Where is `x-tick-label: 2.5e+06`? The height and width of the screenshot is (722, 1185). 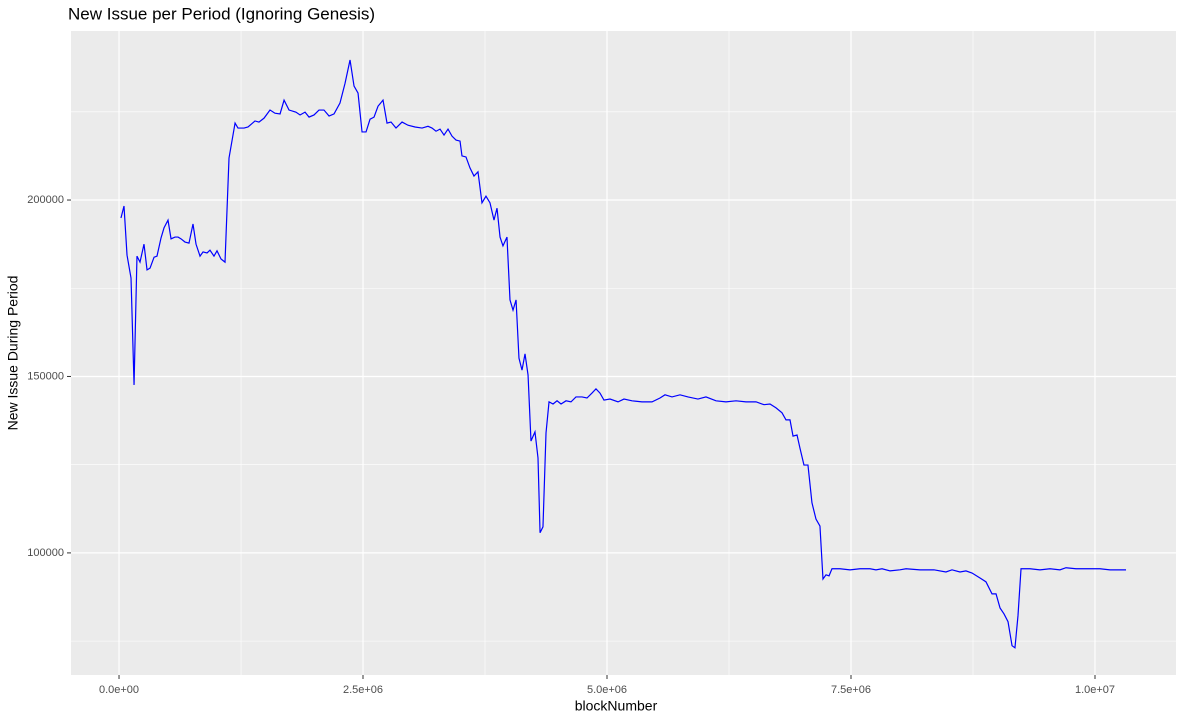 x-tick-label: 2.5e+06 is located at coordinates (363, 690).